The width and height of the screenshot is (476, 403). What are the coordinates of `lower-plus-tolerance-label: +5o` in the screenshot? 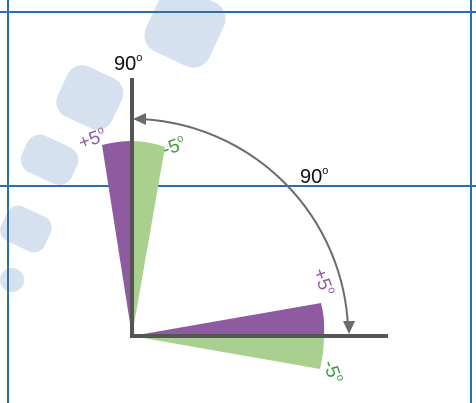 It's located at (323, 282).